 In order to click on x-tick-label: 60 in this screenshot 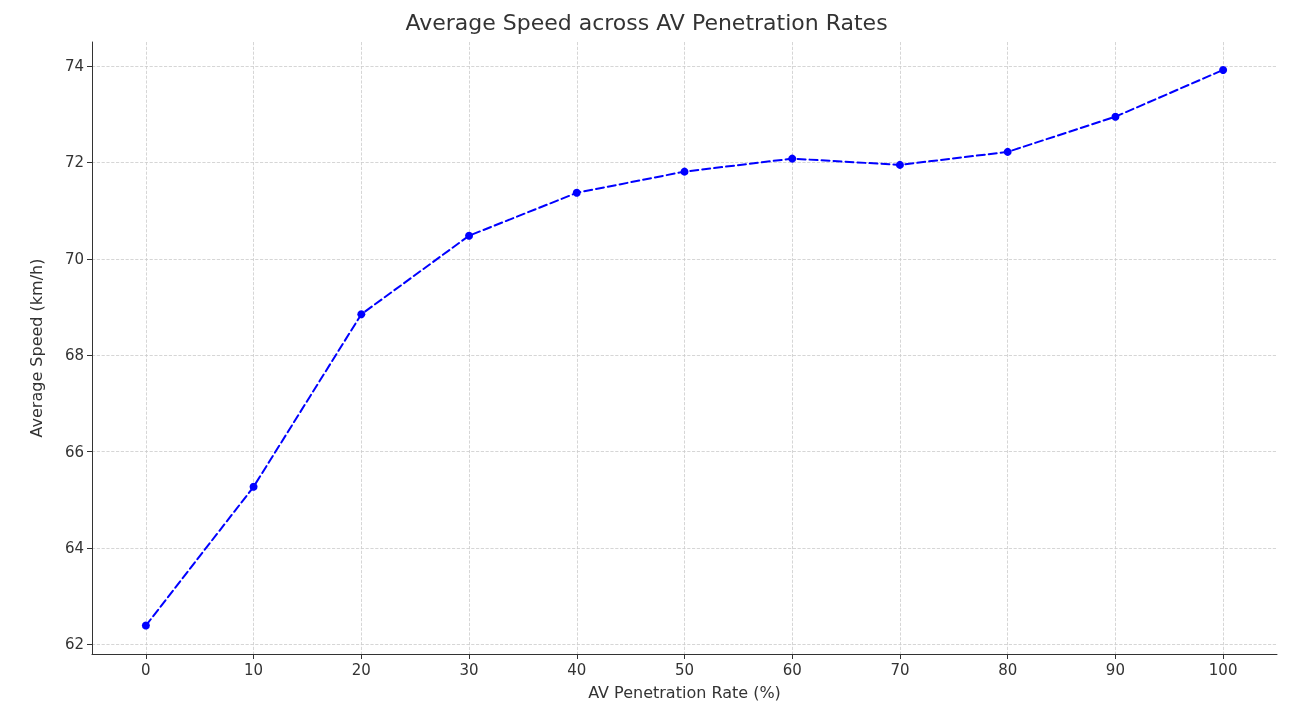, I will do `click(792, 669)`.